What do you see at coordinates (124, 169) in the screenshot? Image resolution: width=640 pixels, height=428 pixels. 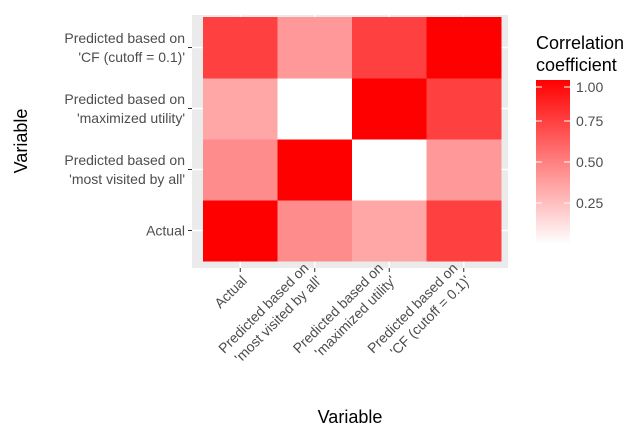 I see `y-tick-label: Predicted based on'most visited by all'` at bounding box center [124, 169].